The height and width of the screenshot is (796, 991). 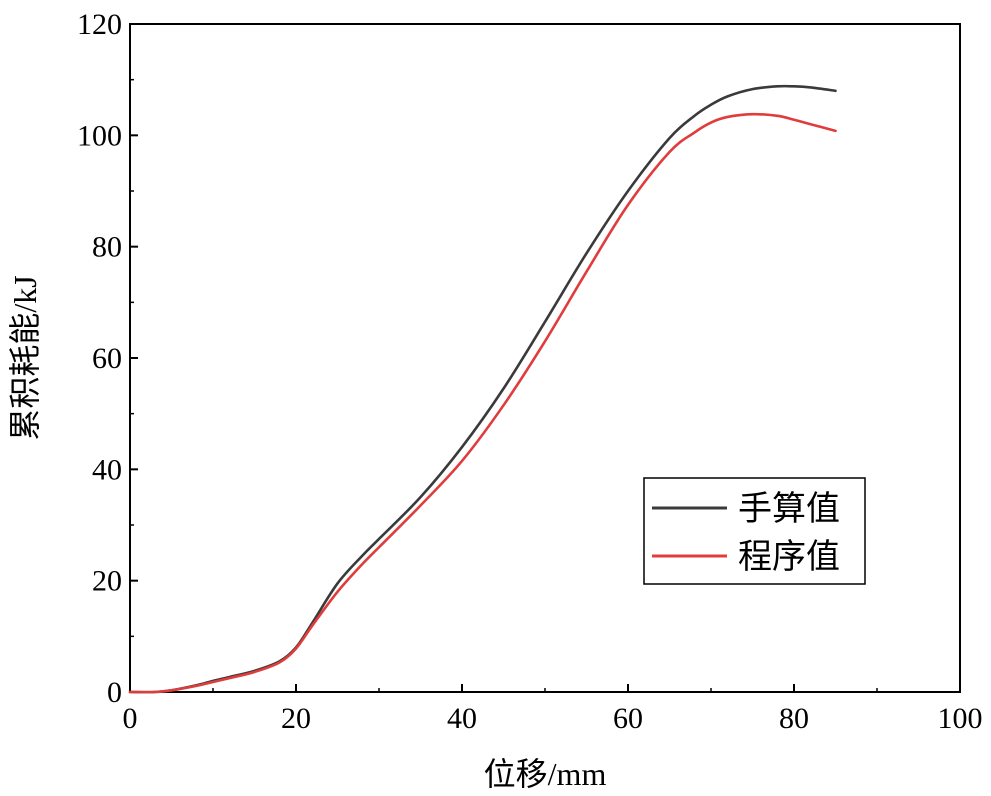 I want to click on y-axis-title: 累积耗能/kJ, so click(x=25, y=357).